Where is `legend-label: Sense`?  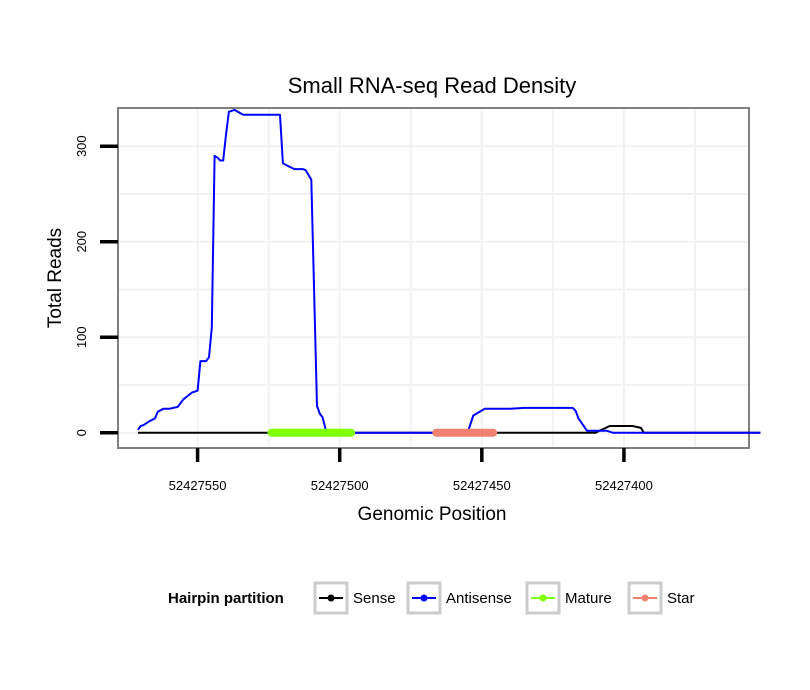 legend-label: Sense is located at coordinates (374, 598).